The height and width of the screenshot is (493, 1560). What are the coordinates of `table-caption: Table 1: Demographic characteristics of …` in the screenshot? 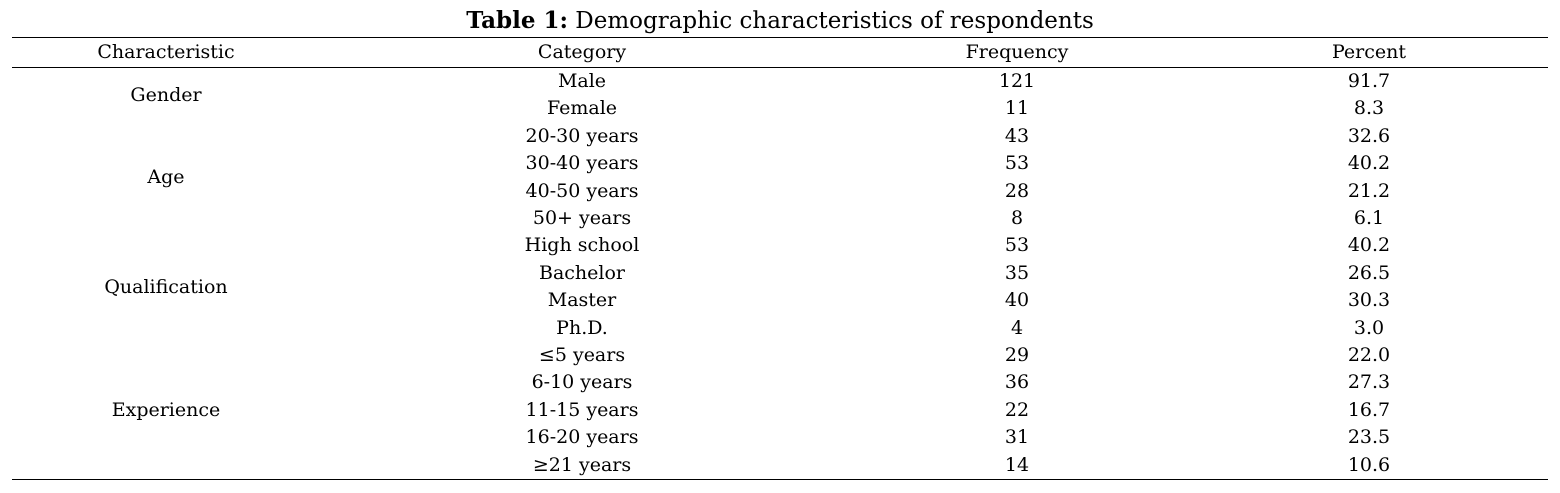 It's located at (780, 21).